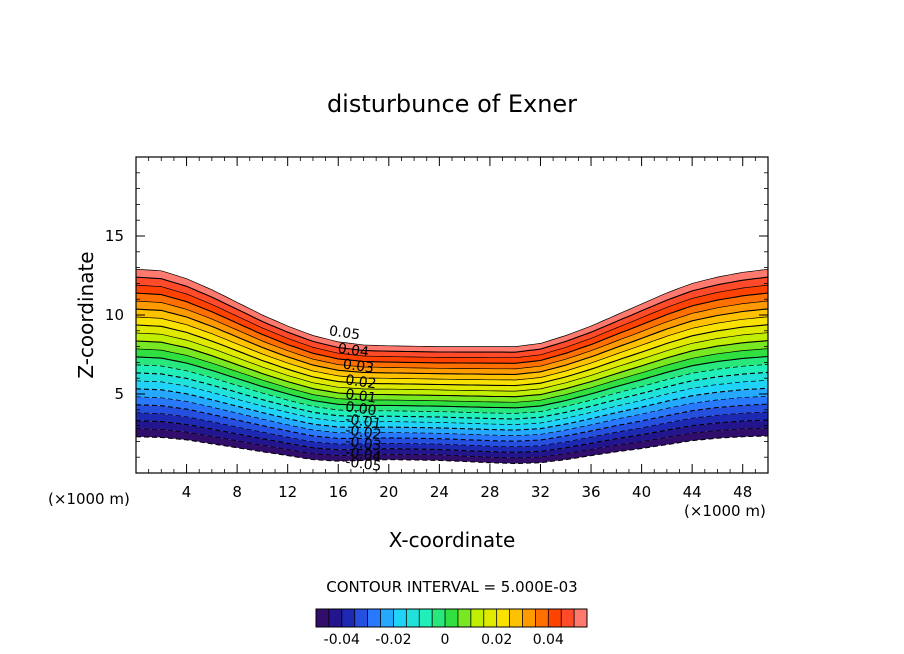 This screenshot has width=904, height=654. I want to click on x-tick-label: 48, so click(742, 492).